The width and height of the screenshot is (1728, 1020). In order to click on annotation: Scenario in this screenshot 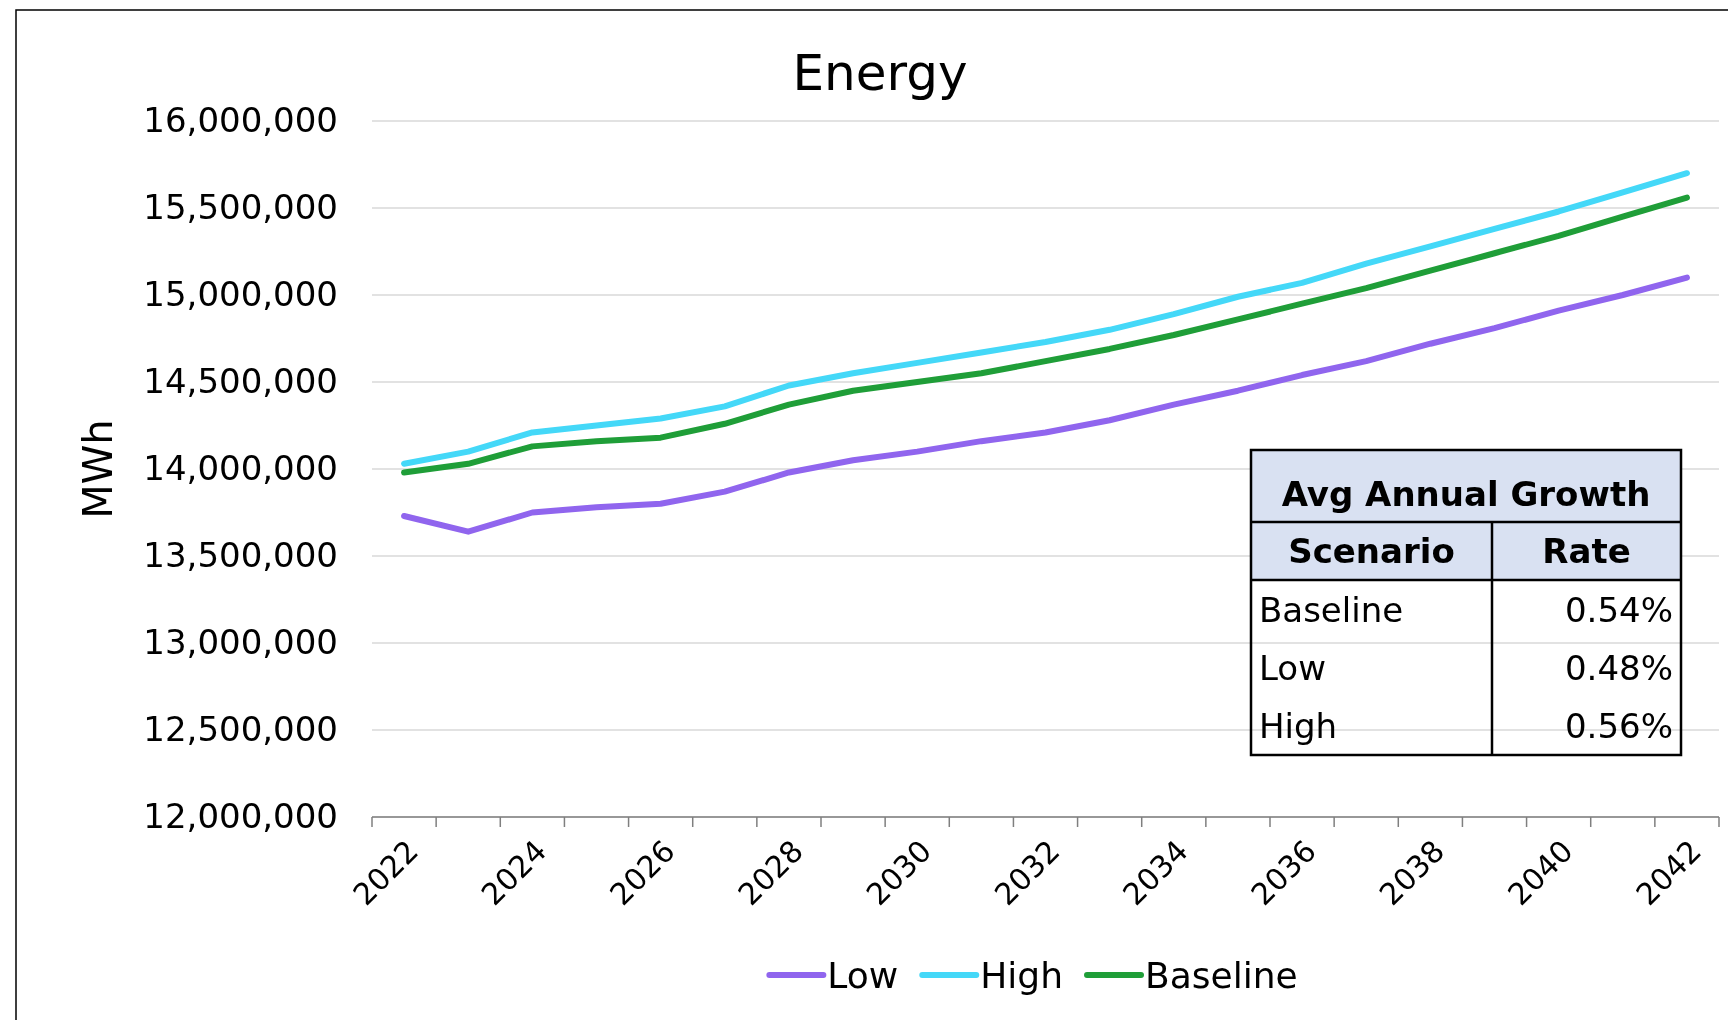, I will do `click(1371, 551)`.